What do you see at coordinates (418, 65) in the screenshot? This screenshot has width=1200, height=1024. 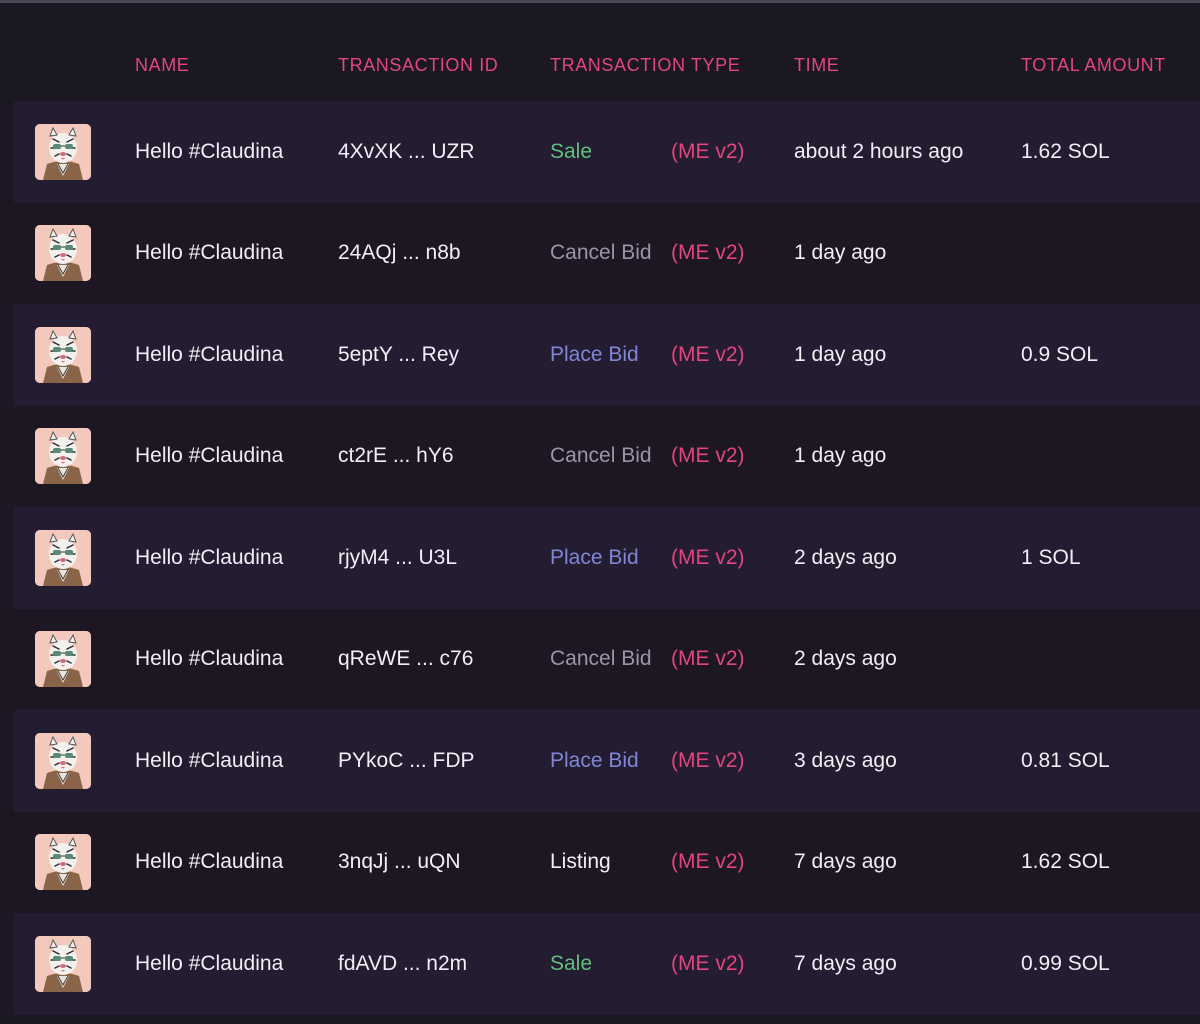 I see `header-transaction-id: TRANSACTION ID` at bounding box center [418, 65].